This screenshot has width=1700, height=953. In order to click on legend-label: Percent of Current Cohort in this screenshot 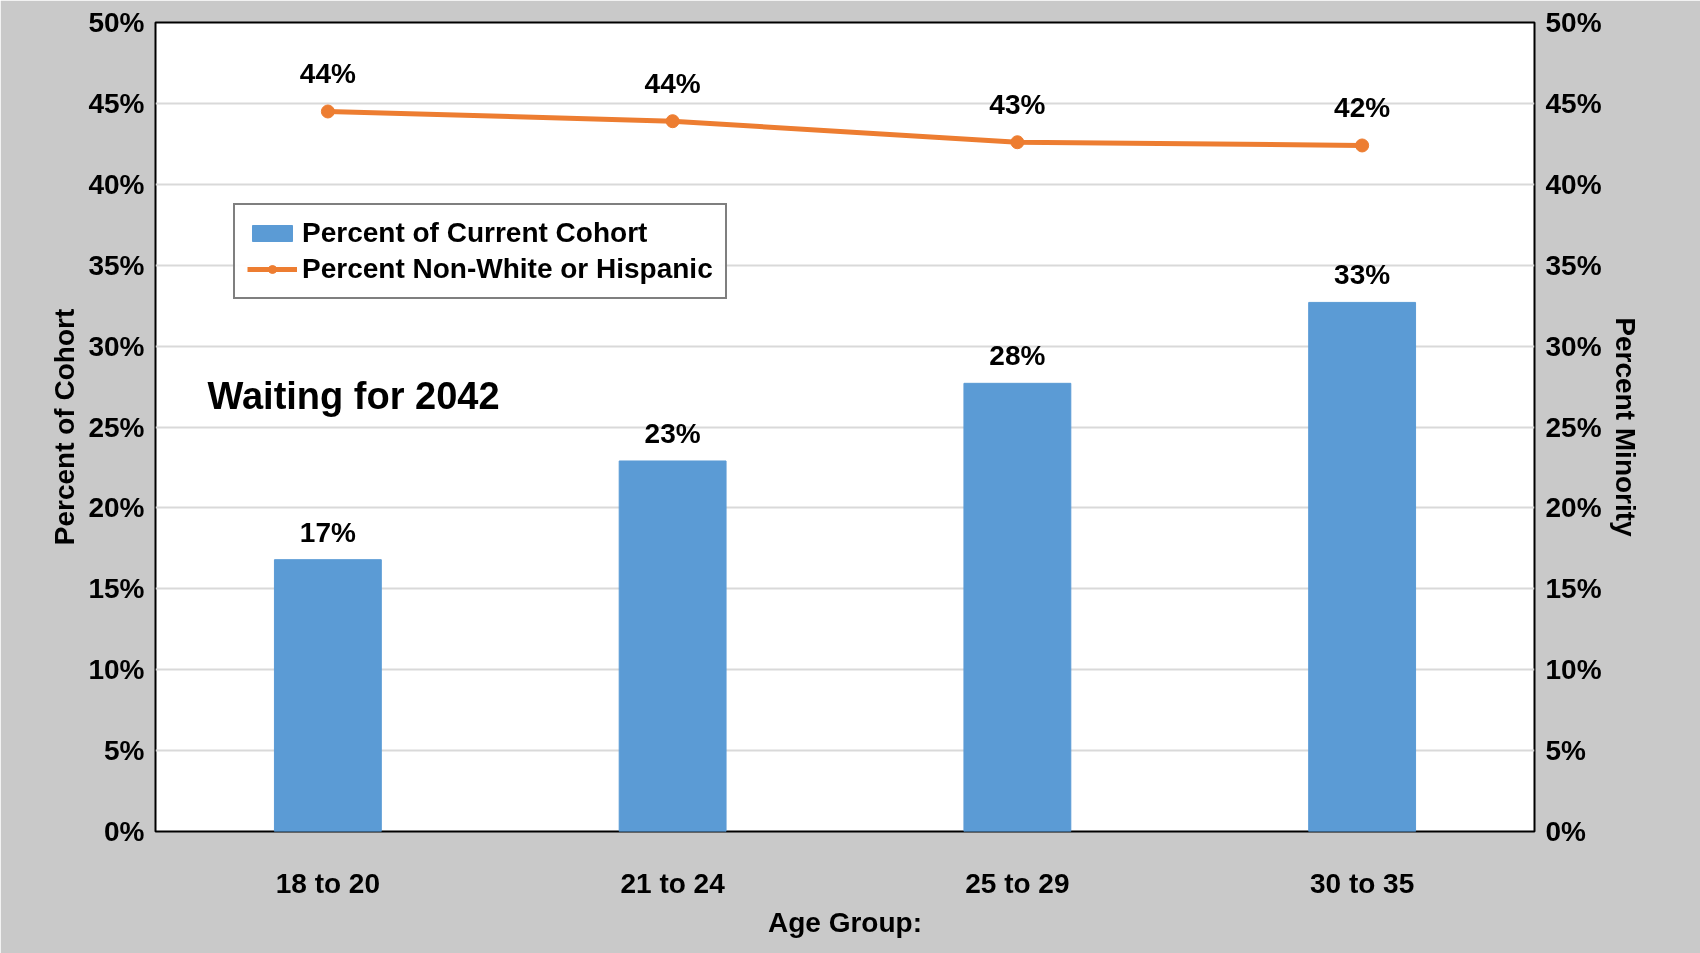, I will do `click(475, 233)`.